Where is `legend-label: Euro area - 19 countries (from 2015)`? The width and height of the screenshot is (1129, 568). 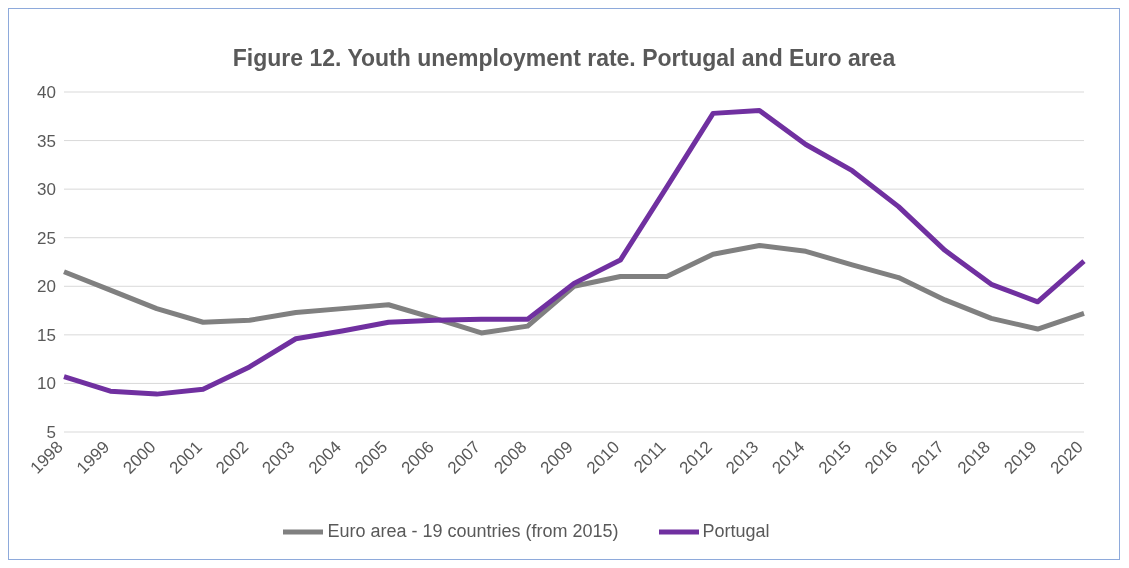 legend-label: Euro area - 19 countries (from 2015) is located at coordinates (473, 530).